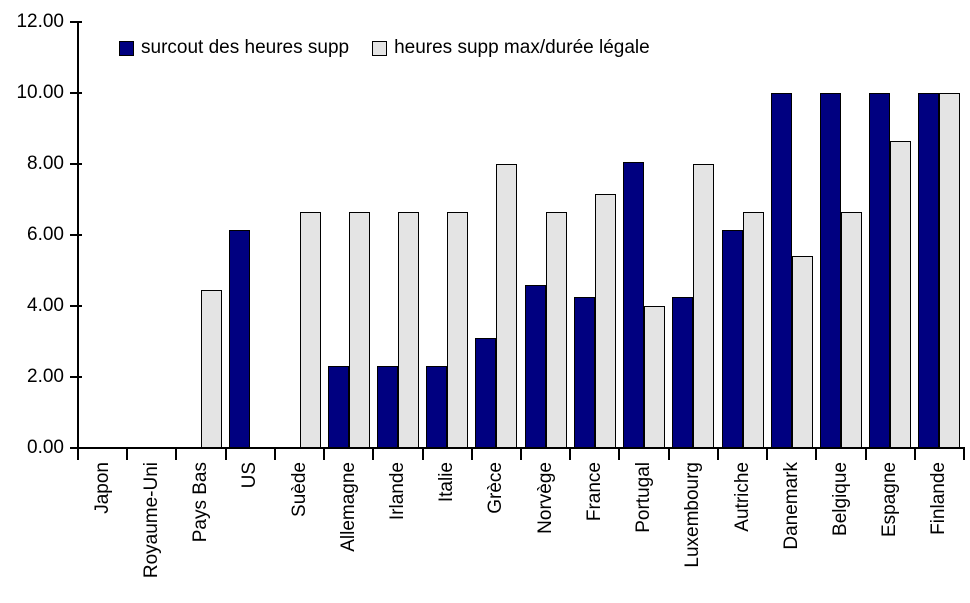 The width and height of the screenshot is (970, 603). What do you see at coordinates (742, 497) in the screenshot?
I see `x-axis-label-autriche: Autriche` at bounding box center [742, 497].